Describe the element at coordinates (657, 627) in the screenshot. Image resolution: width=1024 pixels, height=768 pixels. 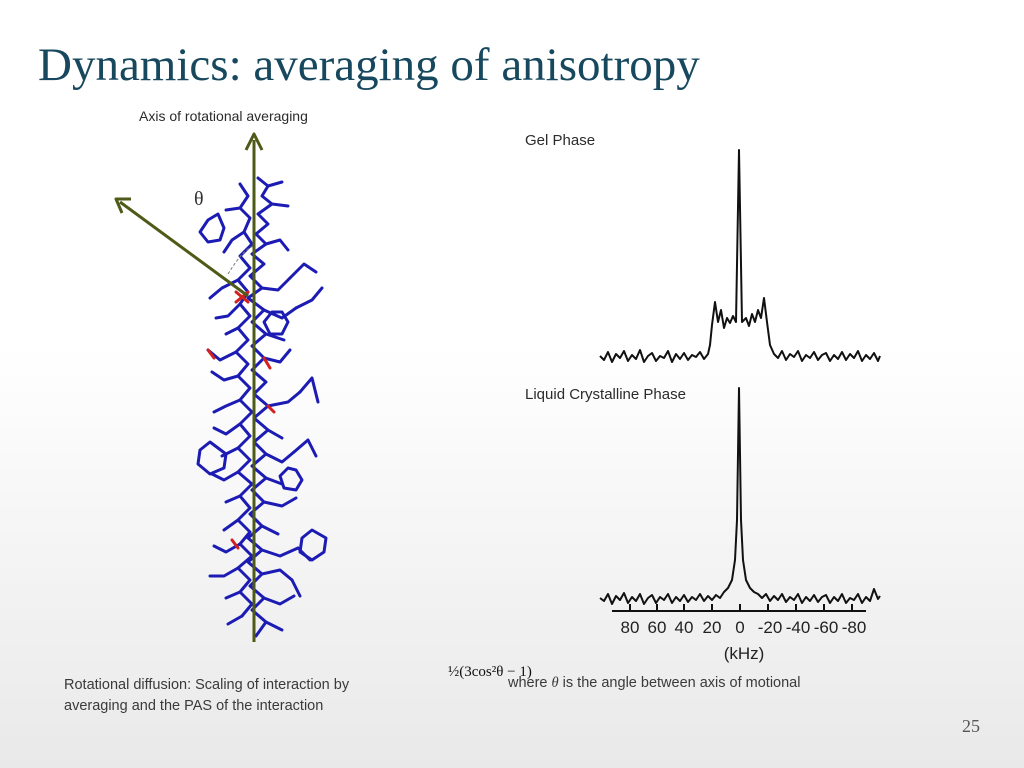
I see `tick-label-60: 60` at that location.